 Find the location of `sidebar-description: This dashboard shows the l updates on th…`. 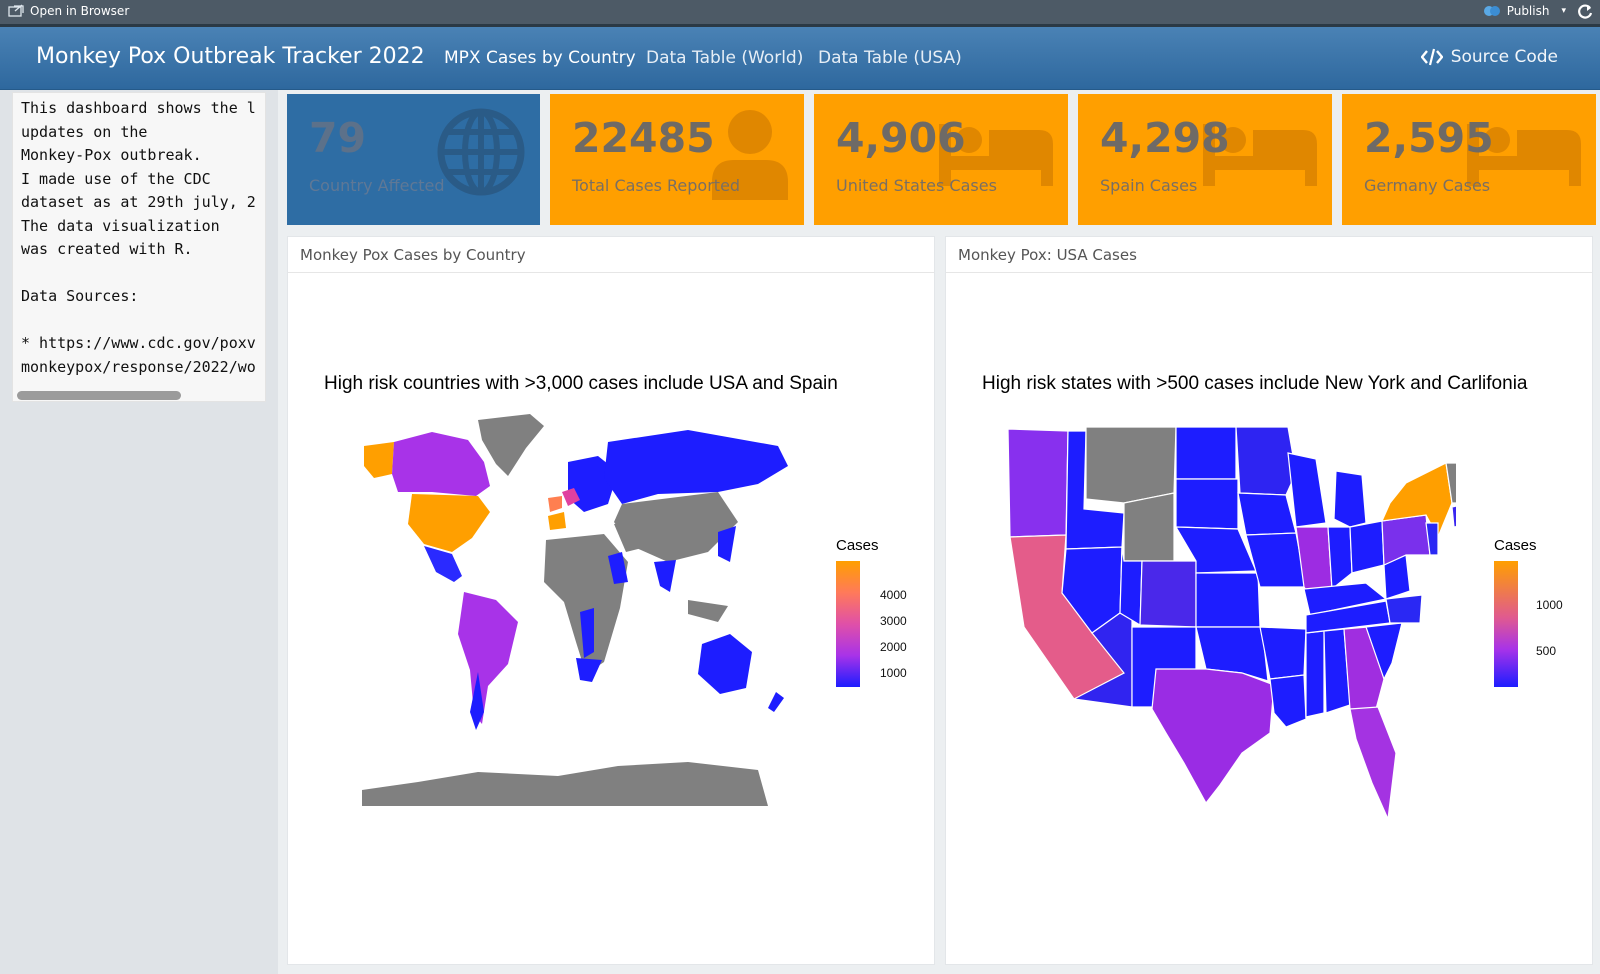

sidebar-description: This dashboard shows the l updates on th… is located at coordinates (138, 237).